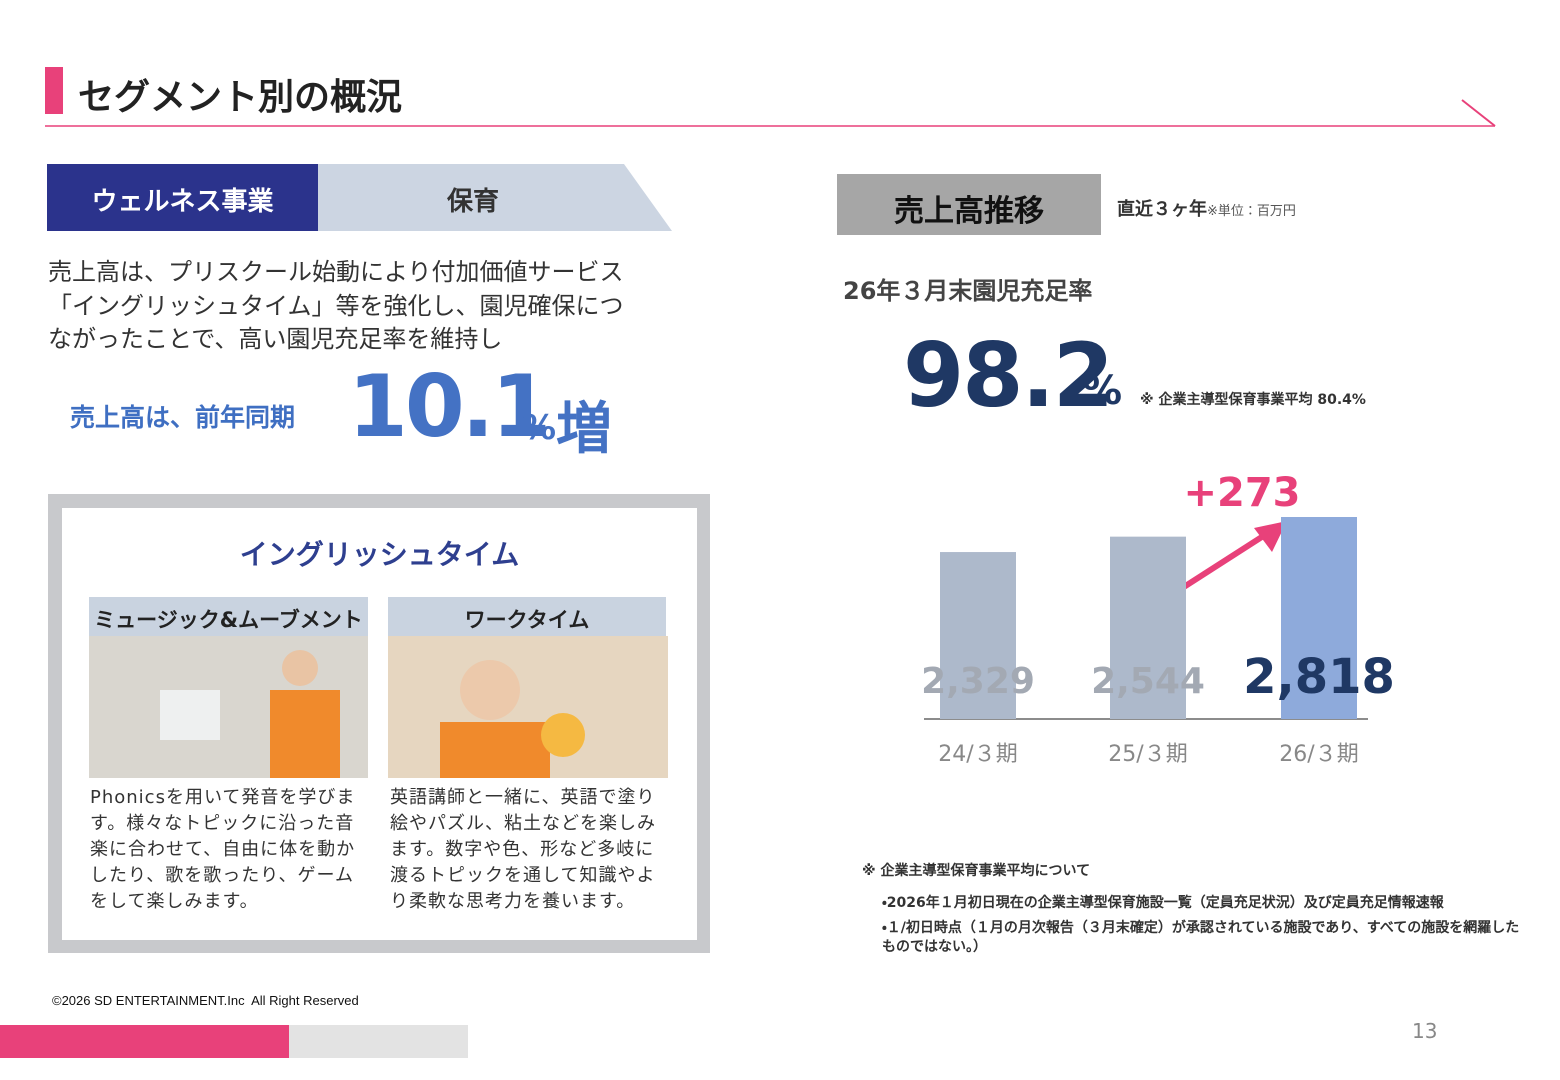 This screenshot has width=1560, height=1080. I want to click on growth-label: 売上高は、前年同期, so click(183, 417).